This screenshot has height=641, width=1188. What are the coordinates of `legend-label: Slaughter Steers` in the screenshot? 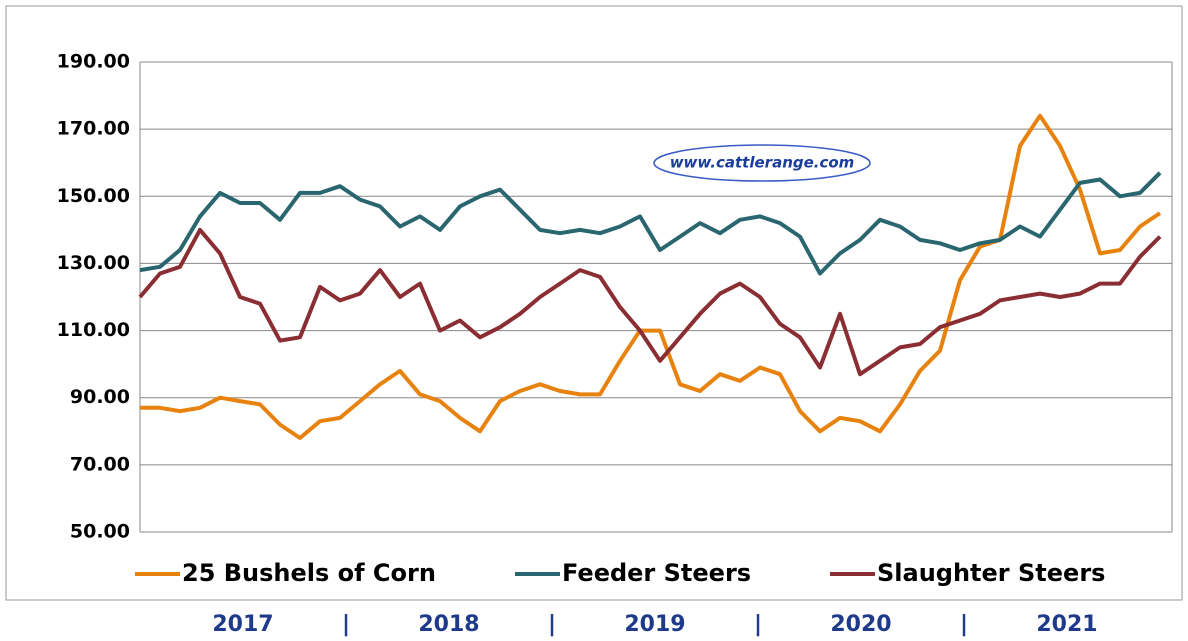 It's located at (991, 573).